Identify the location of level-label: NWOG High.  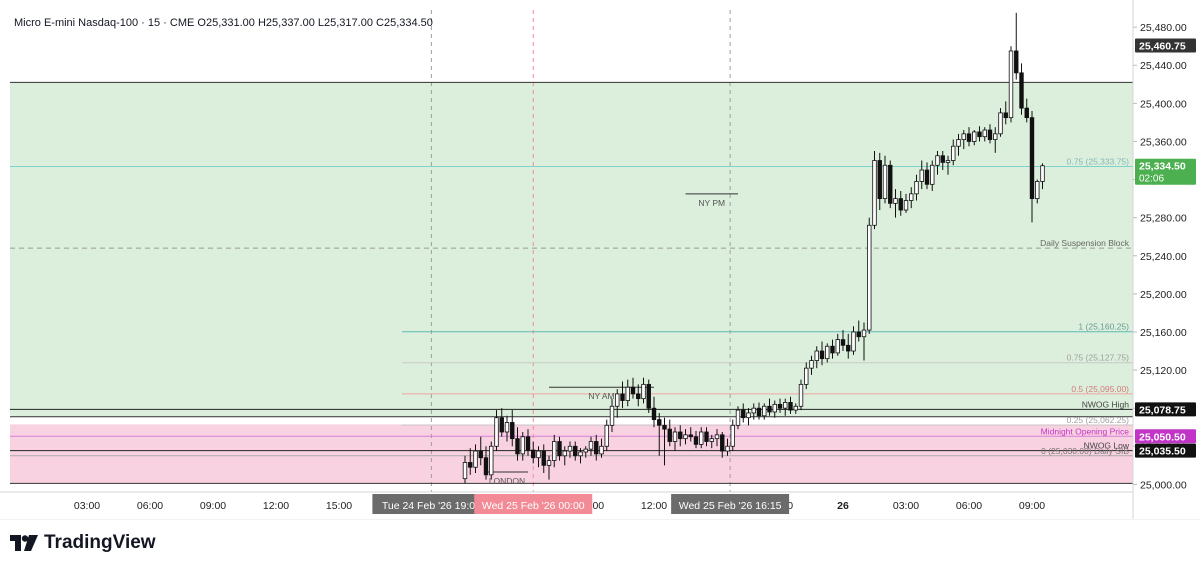
(1106, 404).